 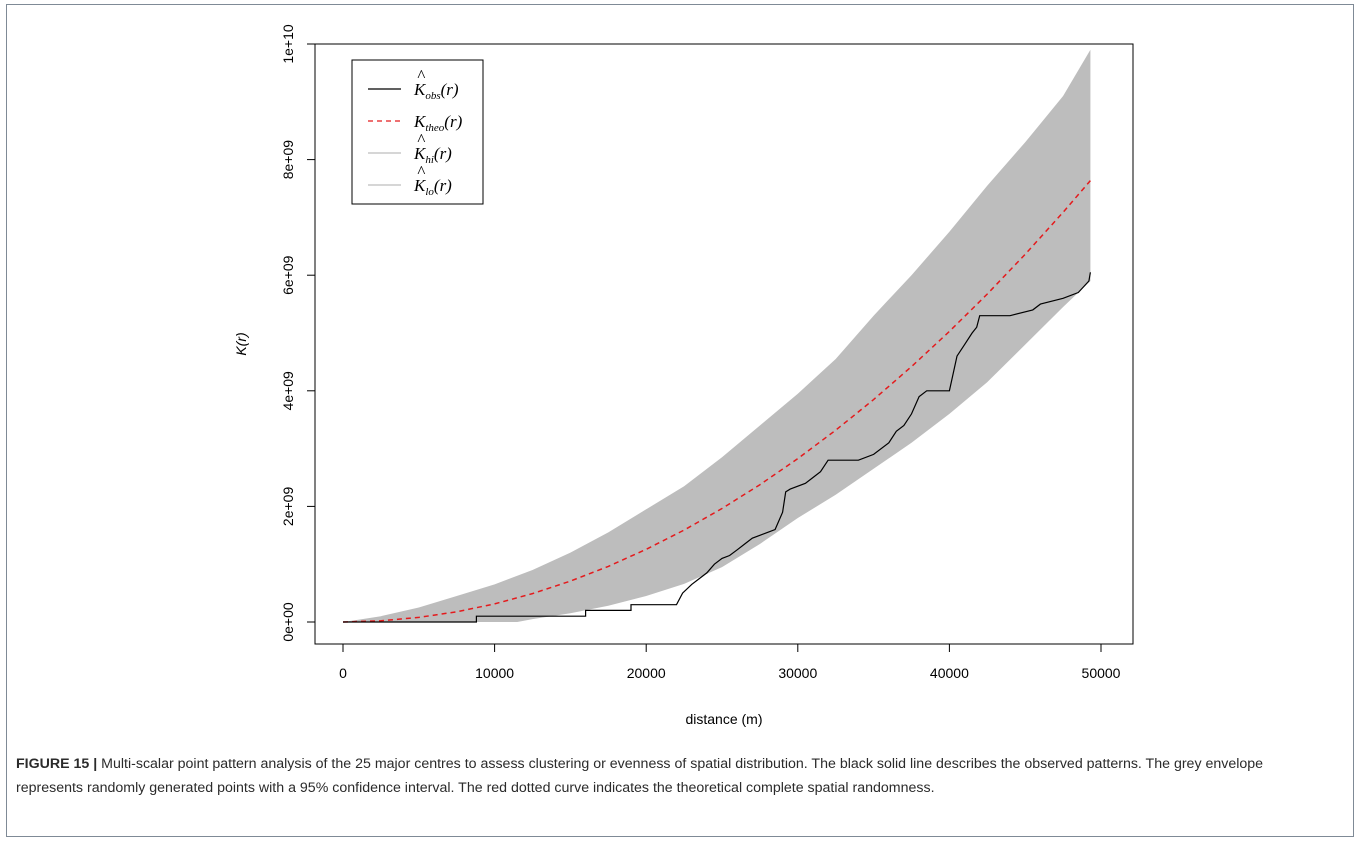 What do you see at coordinates (730, 662) in the screenshot?
I see `x-axis: 0 10000 20000 30000 40000 50000` at bounding box center [730, 662].